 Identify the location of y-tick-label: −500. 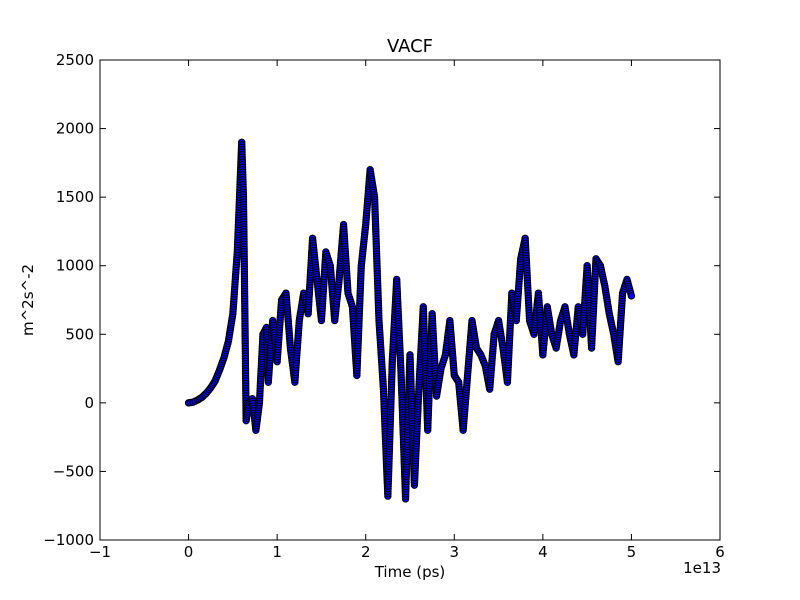
(73, 471).